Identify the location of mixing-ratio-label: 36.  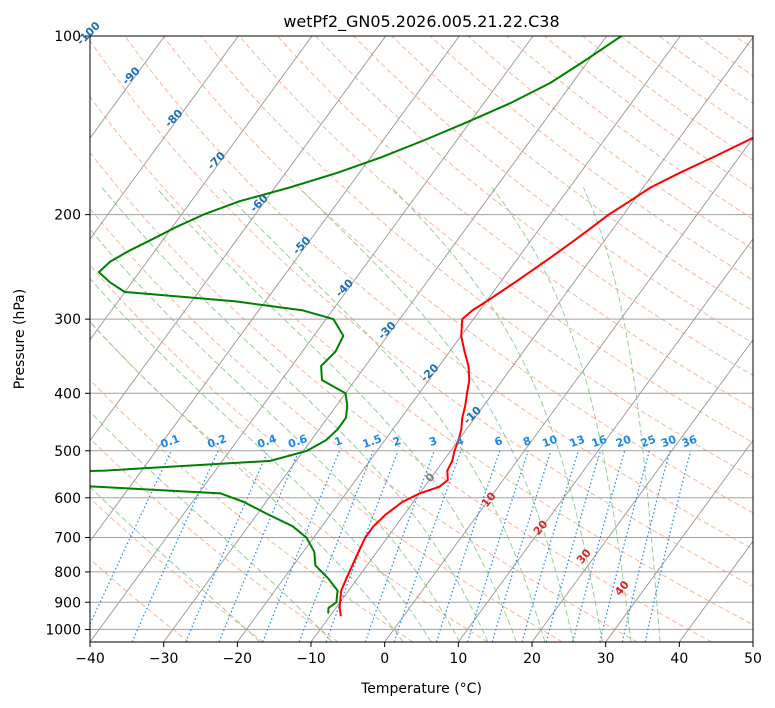
(689, 442).